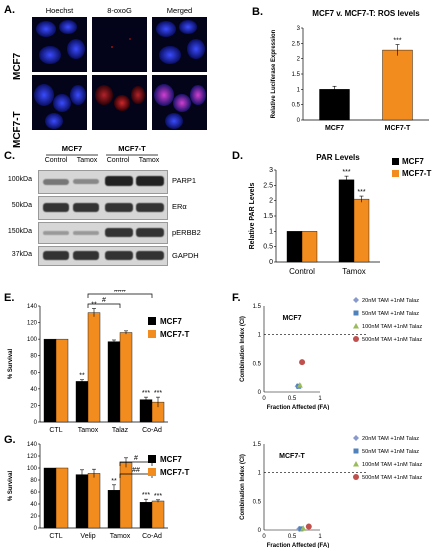 The height and width of the screenshot is (550, 440). What do you see at coordinates (87, 536) in the screenshot?
I see `x-tick-label: Velip` at bounding box center [87, 536].